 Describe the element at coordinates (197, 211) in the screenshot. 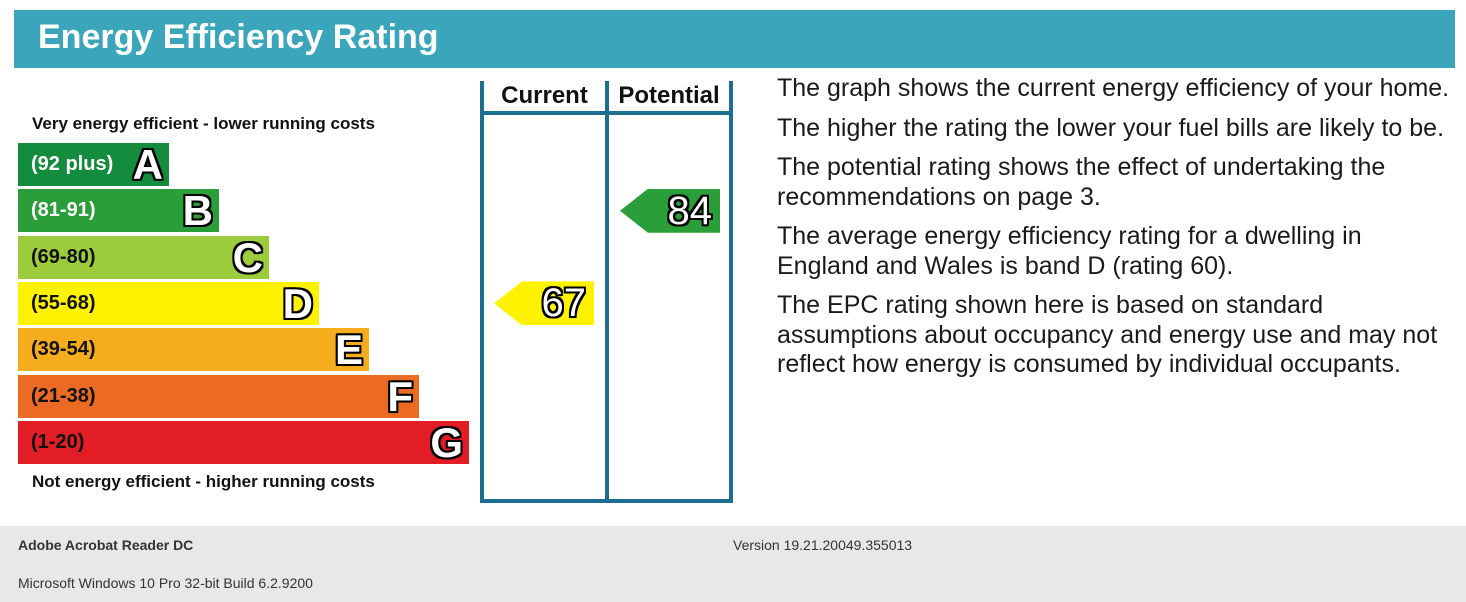

I see `band-letter: B` at that location.